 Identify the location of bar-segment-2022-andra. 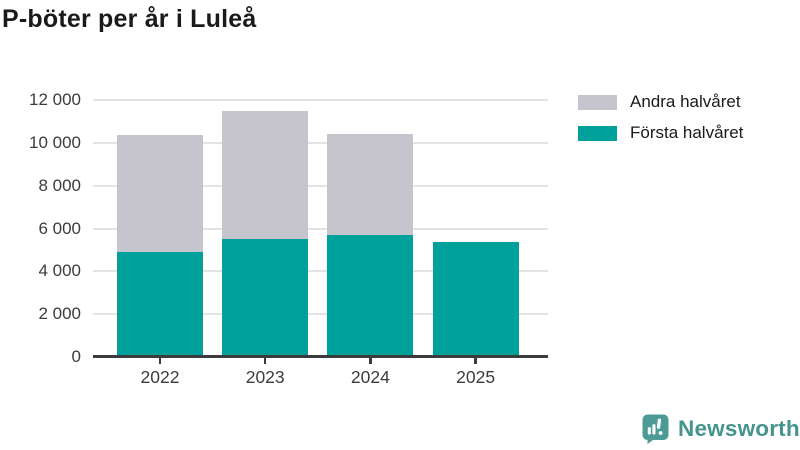
(160, 193).